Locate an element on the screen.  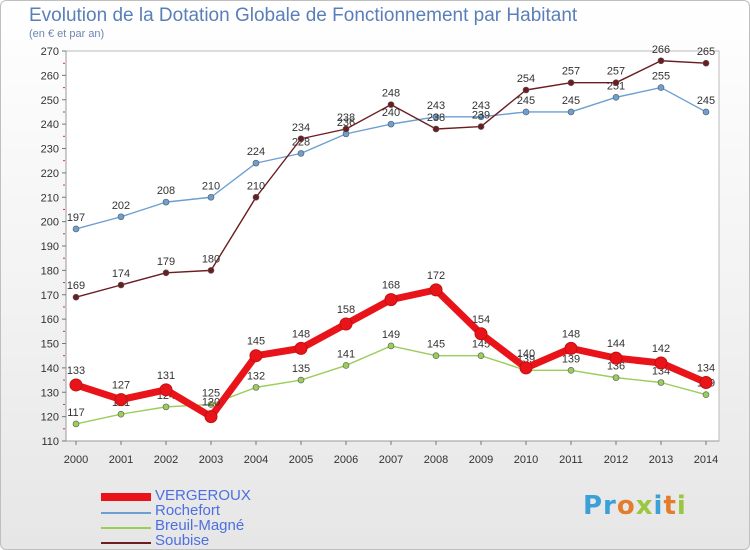
y-tick-label: 130 is located at coordinates (50, 393).